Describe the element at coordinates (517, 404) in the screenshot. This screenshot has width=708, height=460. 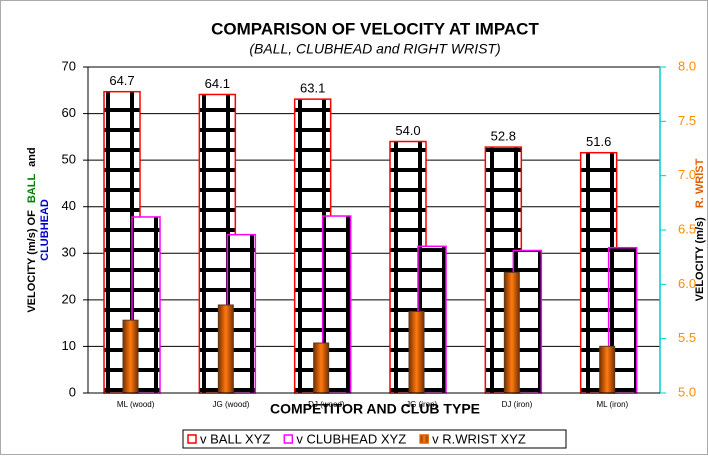
I see `x-tick-label: DJ (iron)` at that location.